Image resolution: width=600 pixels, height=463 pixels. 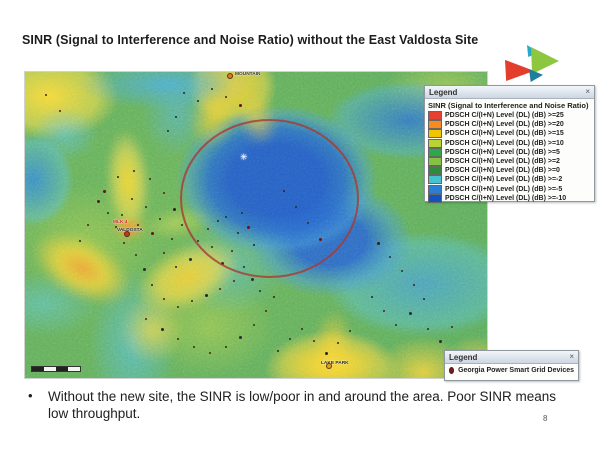 I want to click on company-logo, so click(x=533, y=66).